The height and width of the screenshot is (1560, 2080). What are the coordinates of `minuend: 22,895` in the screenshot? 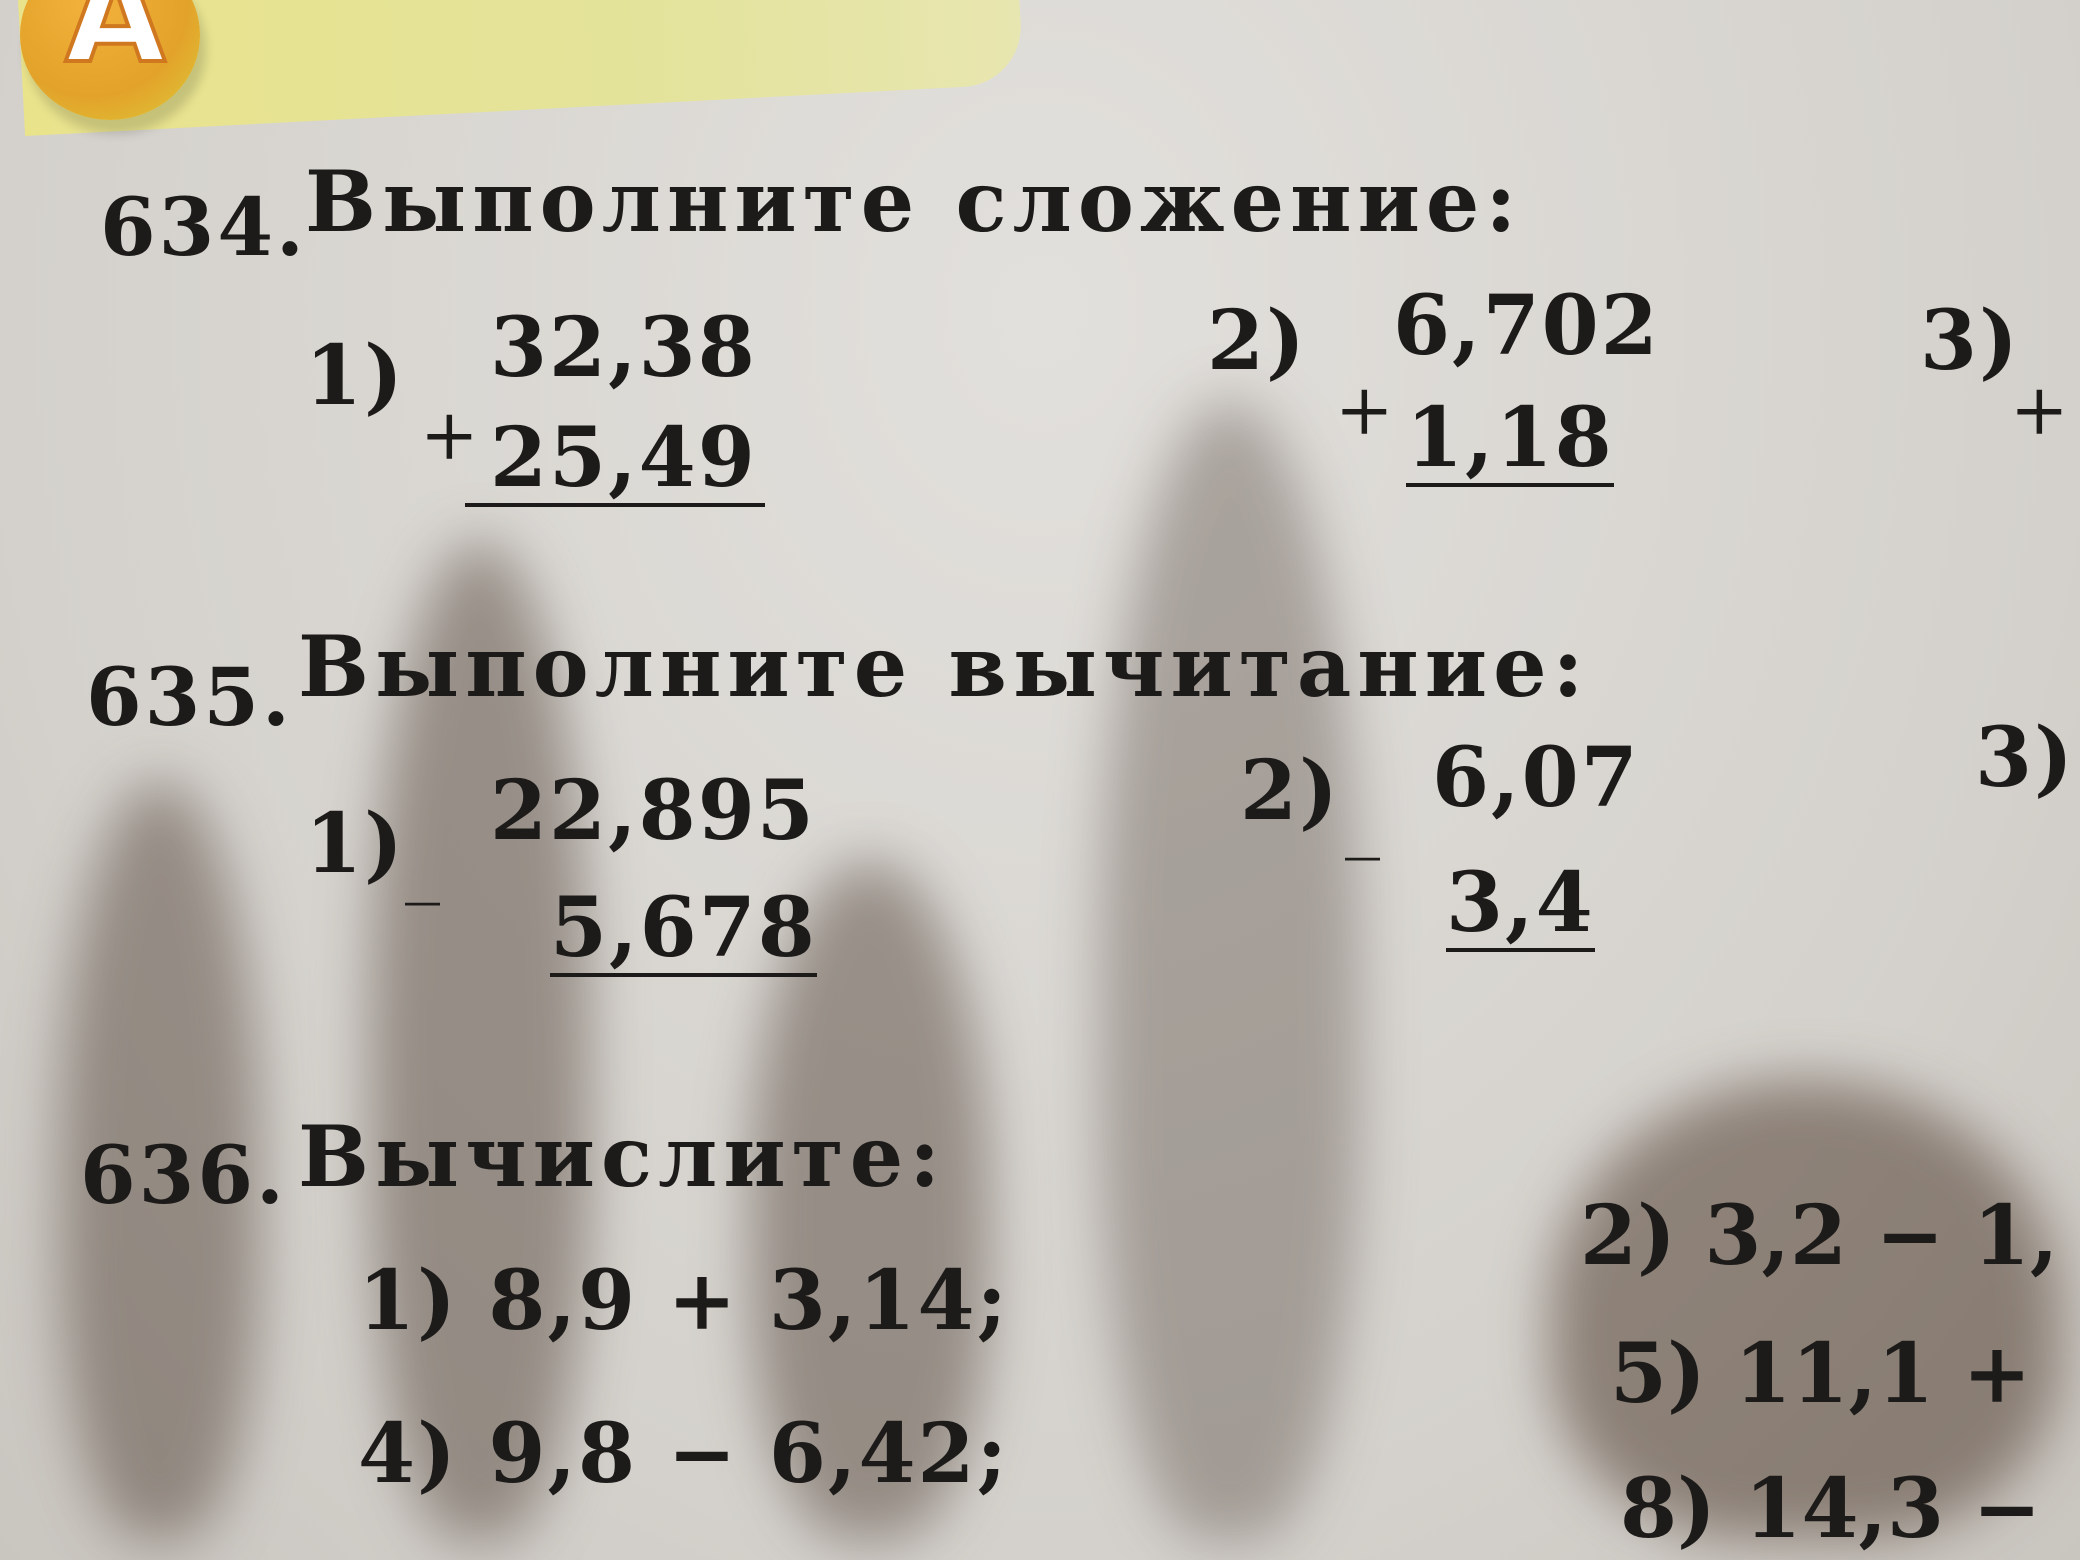 It's located at (653, 811).